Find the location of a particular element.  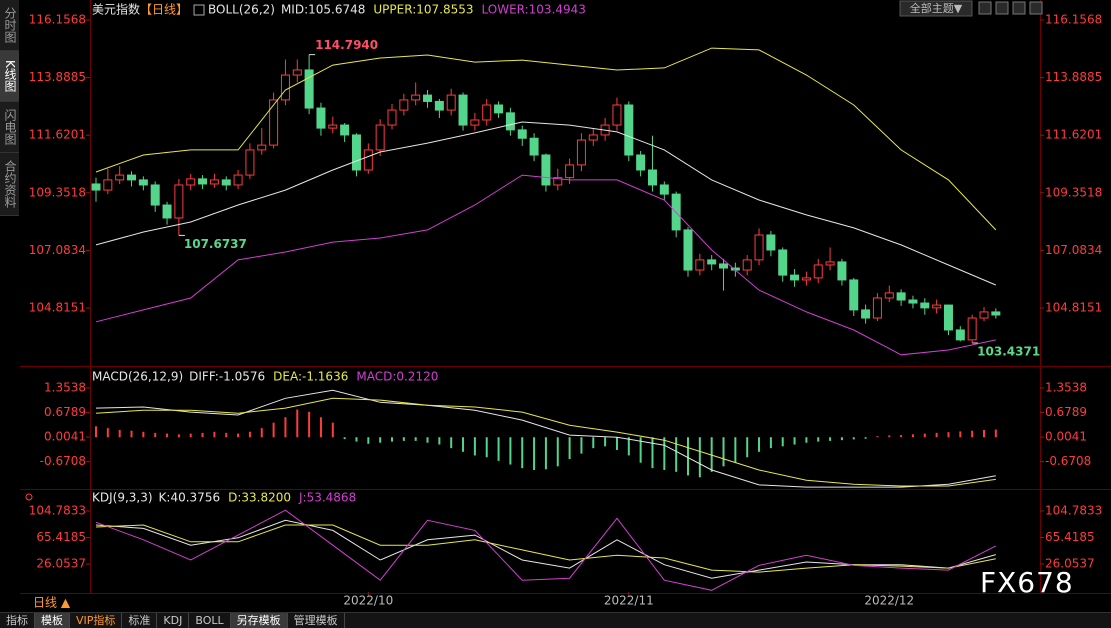

annotation: 103.4371 is located at coordinates (1008, 351).